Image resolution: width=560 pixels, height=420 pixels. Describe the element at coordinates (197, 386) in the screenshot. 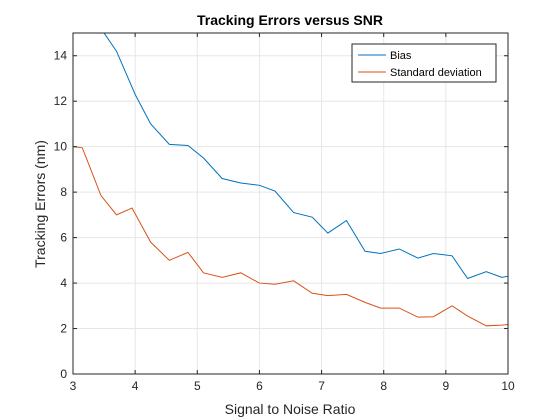

I see `x-tick-label: 5` at that location.